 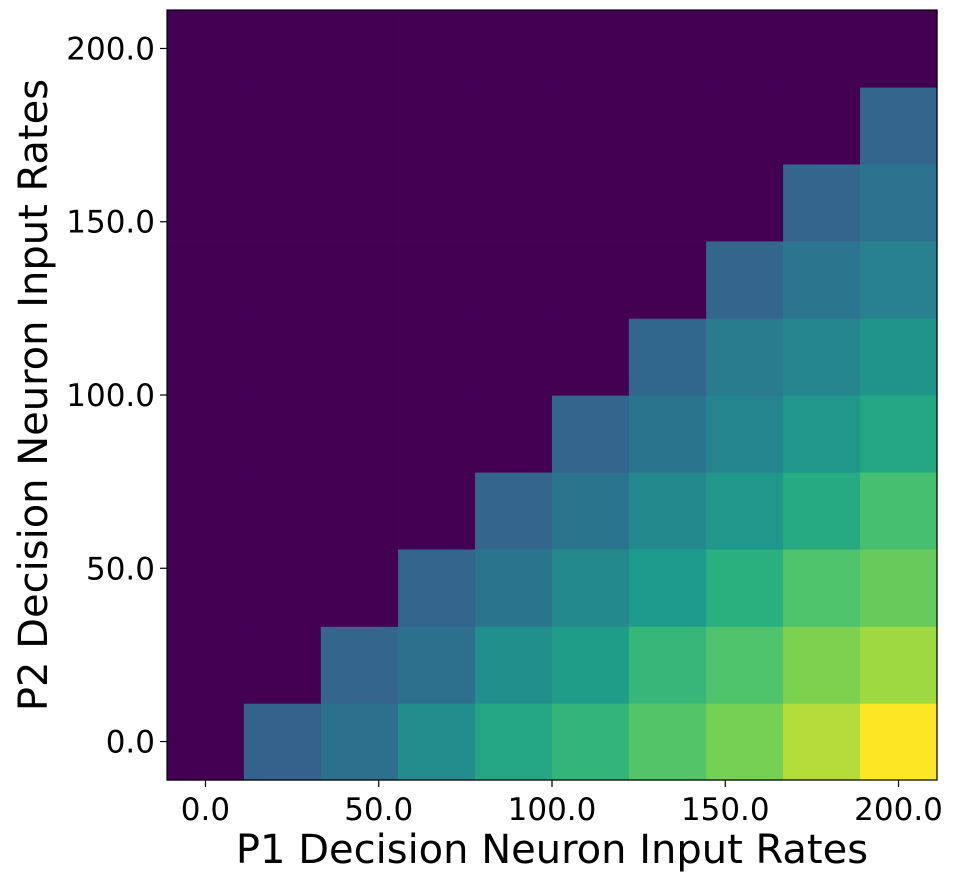 I want to click on x-axis-label: P1 Decision Neuron Input Rates, so click(x=552, y=850).